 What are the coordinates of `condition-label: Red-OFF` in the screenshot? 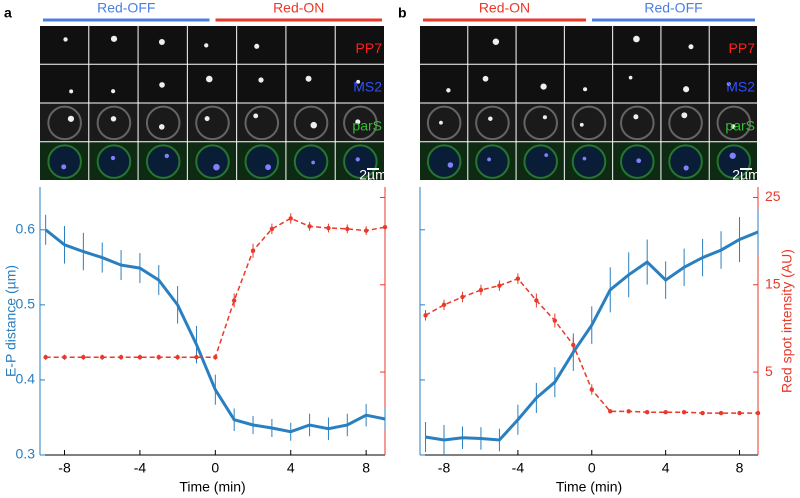 It's located at (673, 8).